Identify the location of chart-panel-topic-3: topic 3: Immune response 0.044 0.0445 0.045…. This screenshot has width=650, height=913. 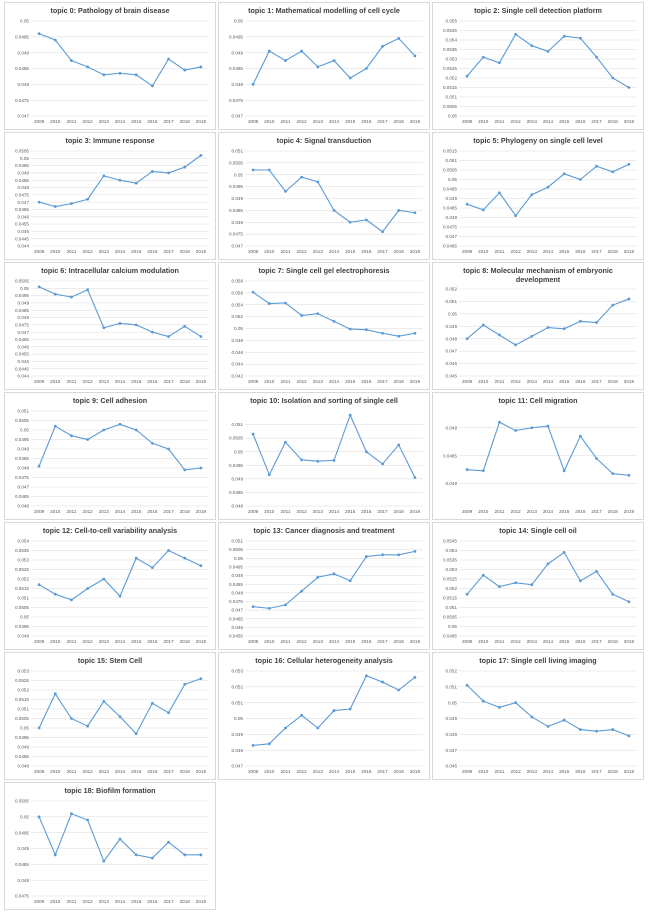
(110, 196).